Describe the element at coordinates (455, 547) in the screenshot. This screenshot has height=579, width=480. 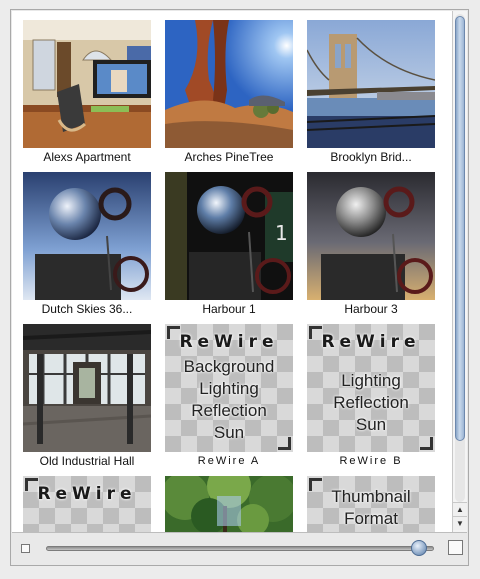
I see `large-square-icon` at that location.